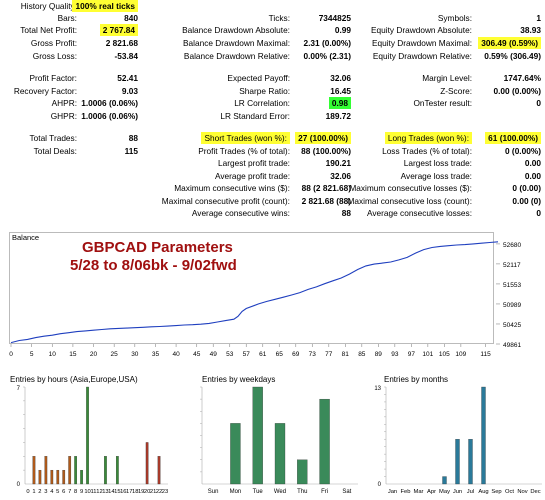 This screenshot has height=500, width=545. What do you see at coordinates (153, 265) in the screenshot?
I see `balance-annotation-line2: 5/28 to 8/06bk - 9/02fwd` at bounding box center [153, 265].